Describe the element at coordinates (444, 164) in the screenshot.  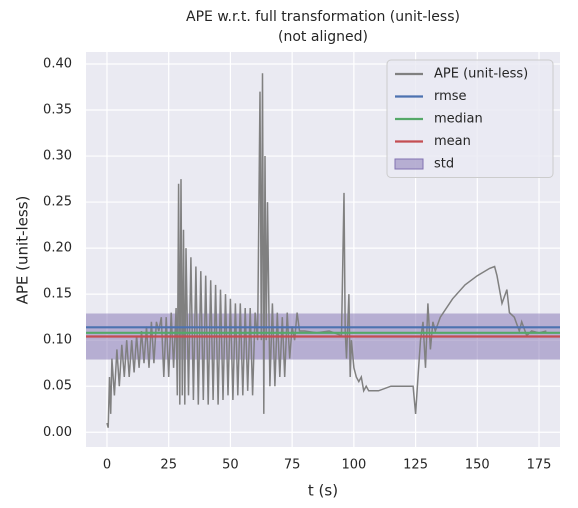
I see `legend-label: std` at that location.